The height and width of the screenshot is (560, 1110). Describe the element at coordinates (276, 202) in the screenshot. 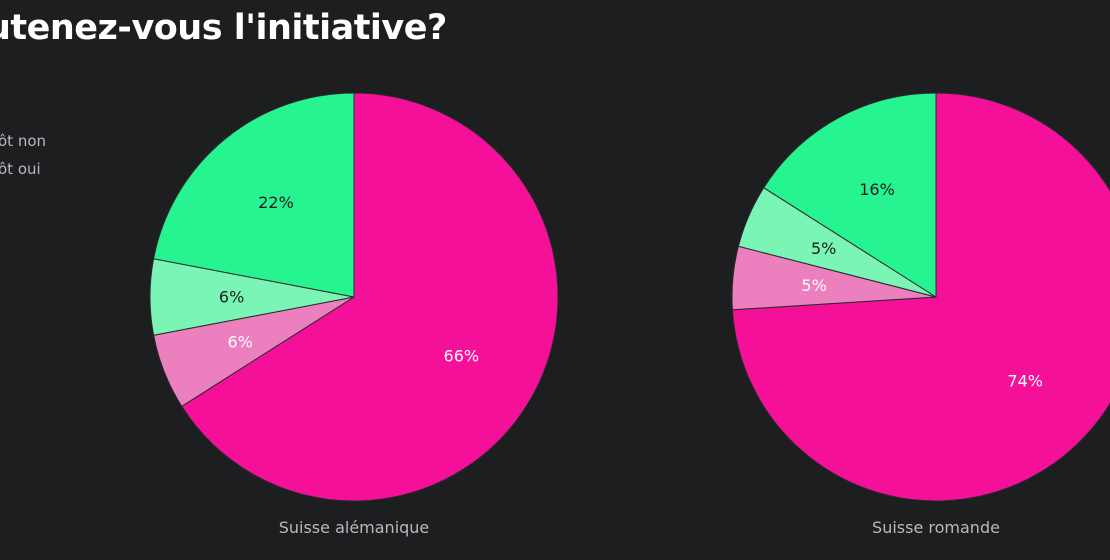

I see `slice-value-label: 22%` at that location.